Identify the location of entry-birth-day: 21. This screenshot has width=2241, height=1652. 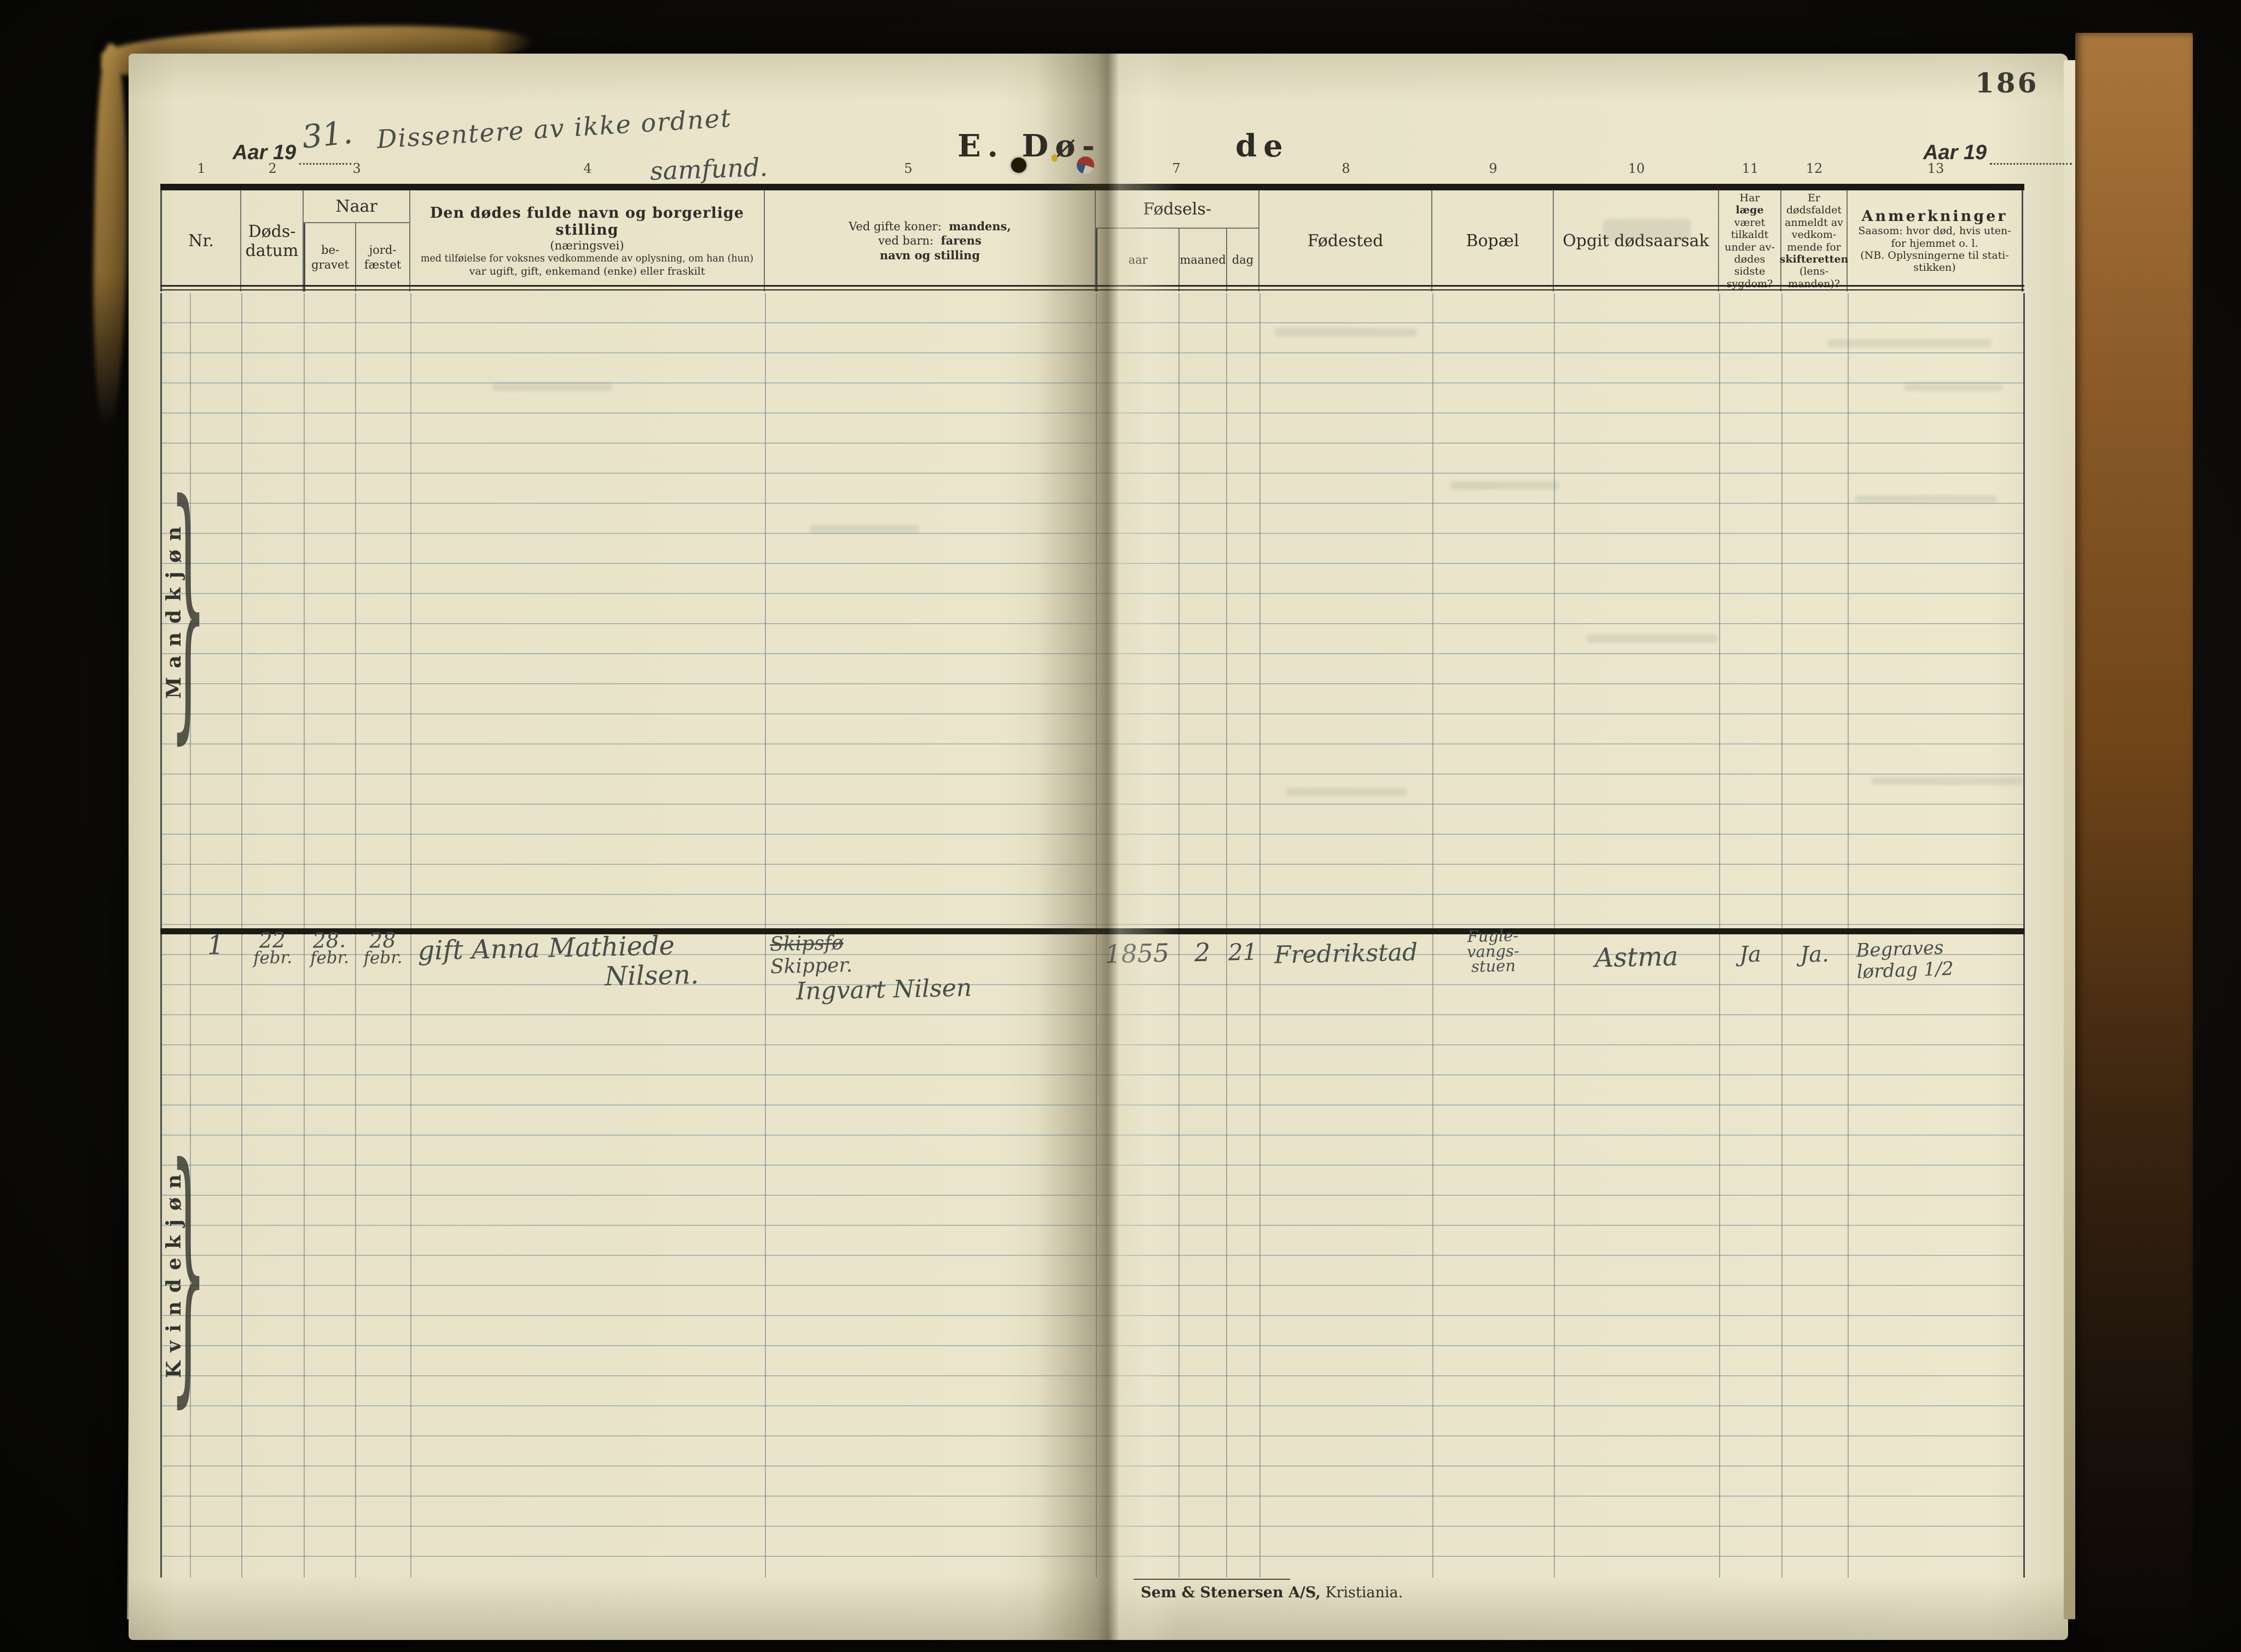
(1243, 952).